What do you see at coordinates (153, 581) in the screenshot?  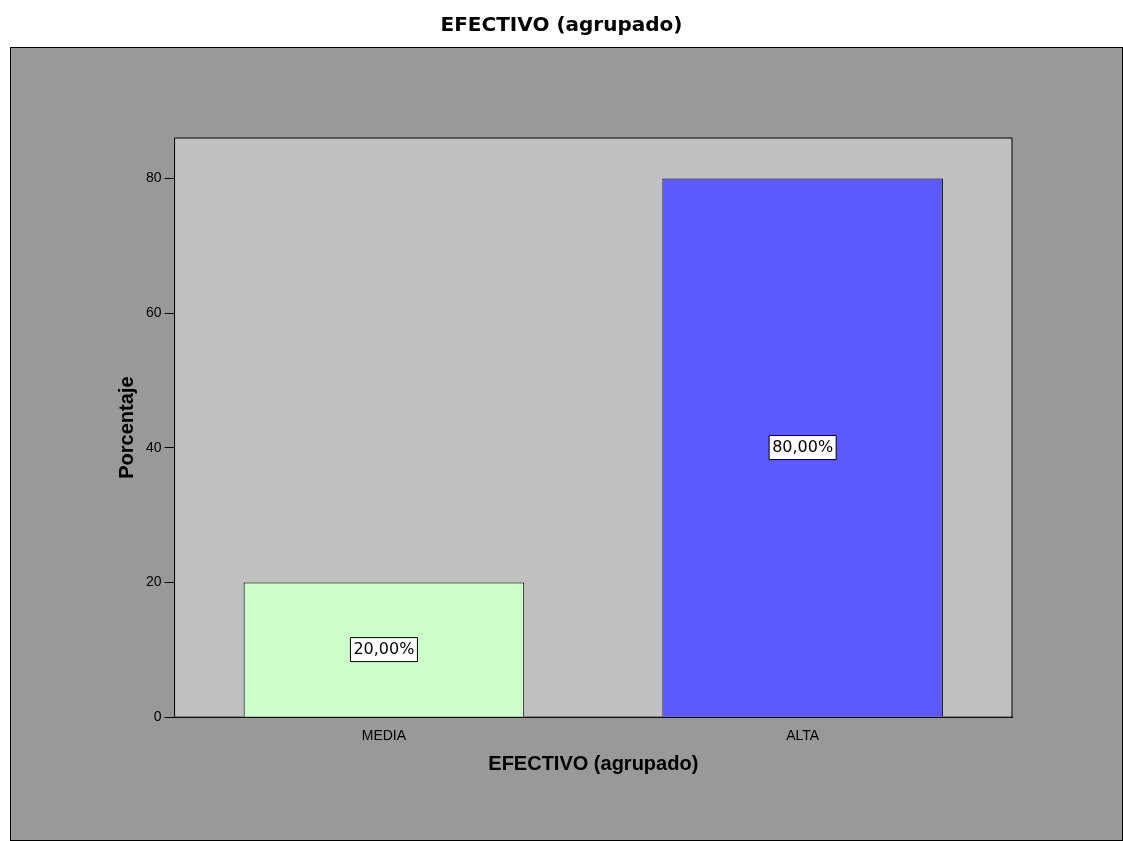 I see `y-tick-label: 20` at bounding box center [153, 581].